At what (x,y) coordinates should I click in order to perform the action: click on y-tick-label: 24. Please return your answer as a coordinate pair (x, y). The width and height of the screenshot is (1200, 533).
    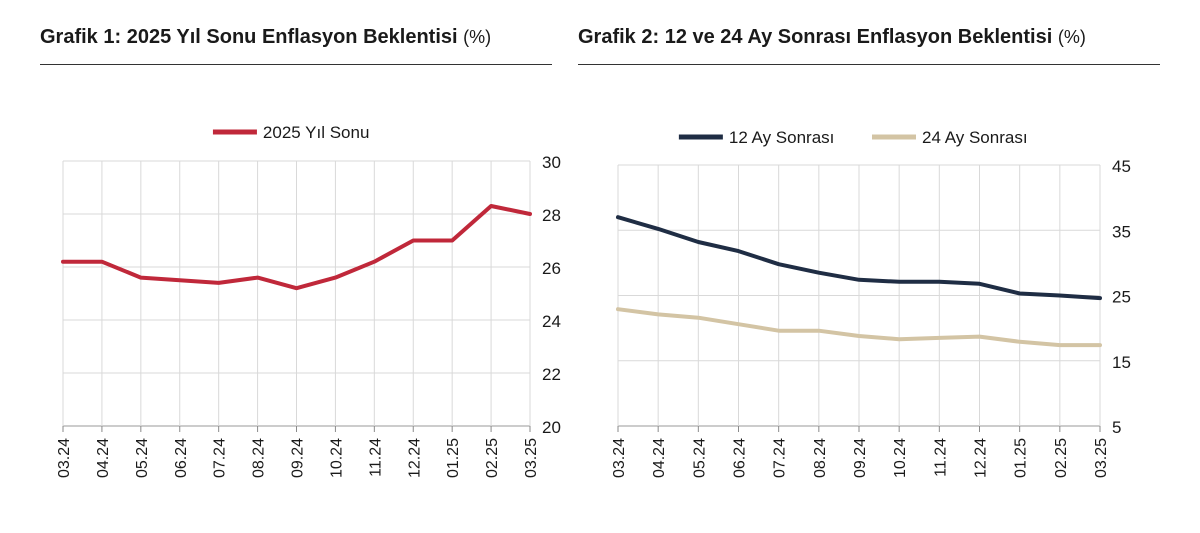
    Looking at the image, I should click on (551, 321).